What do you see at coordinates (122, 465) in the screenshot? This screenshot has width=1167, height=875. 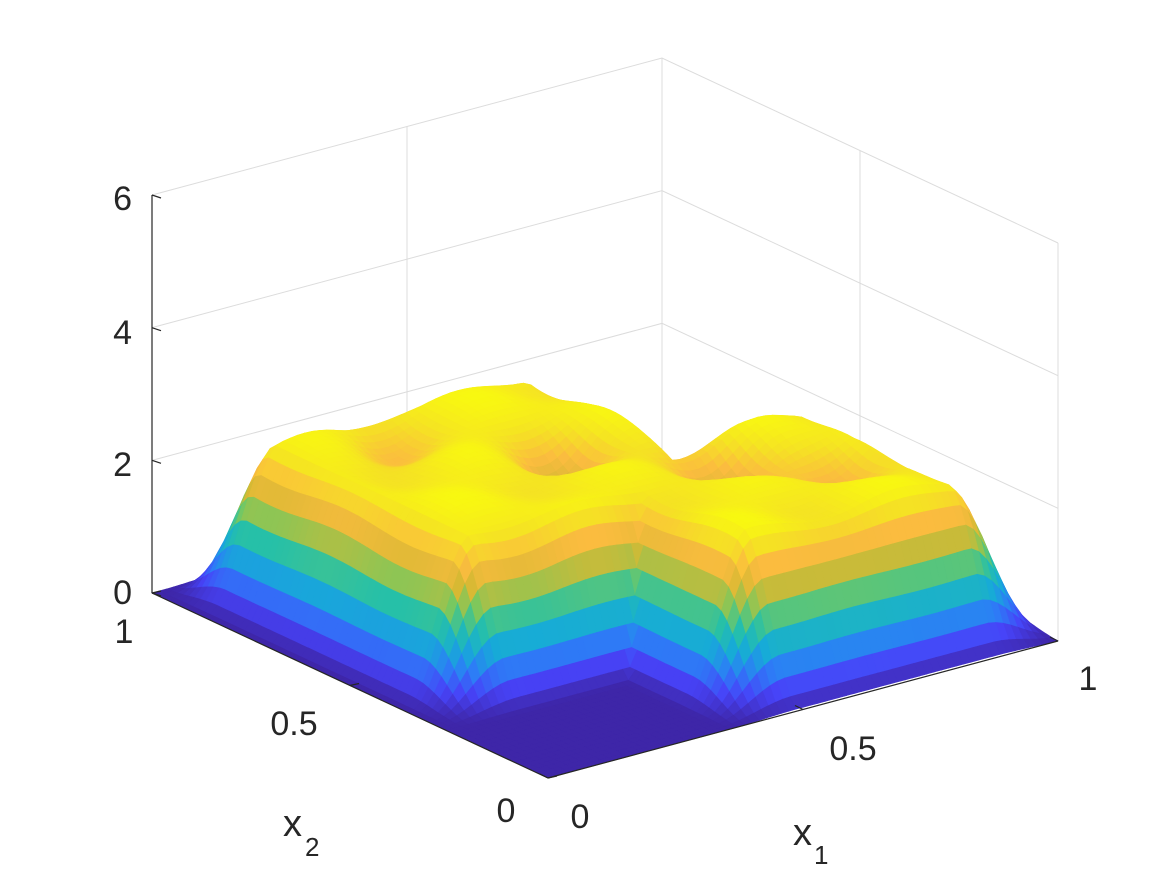 I see `z-tick-label-2: 2` at bounding box center [122, 465].